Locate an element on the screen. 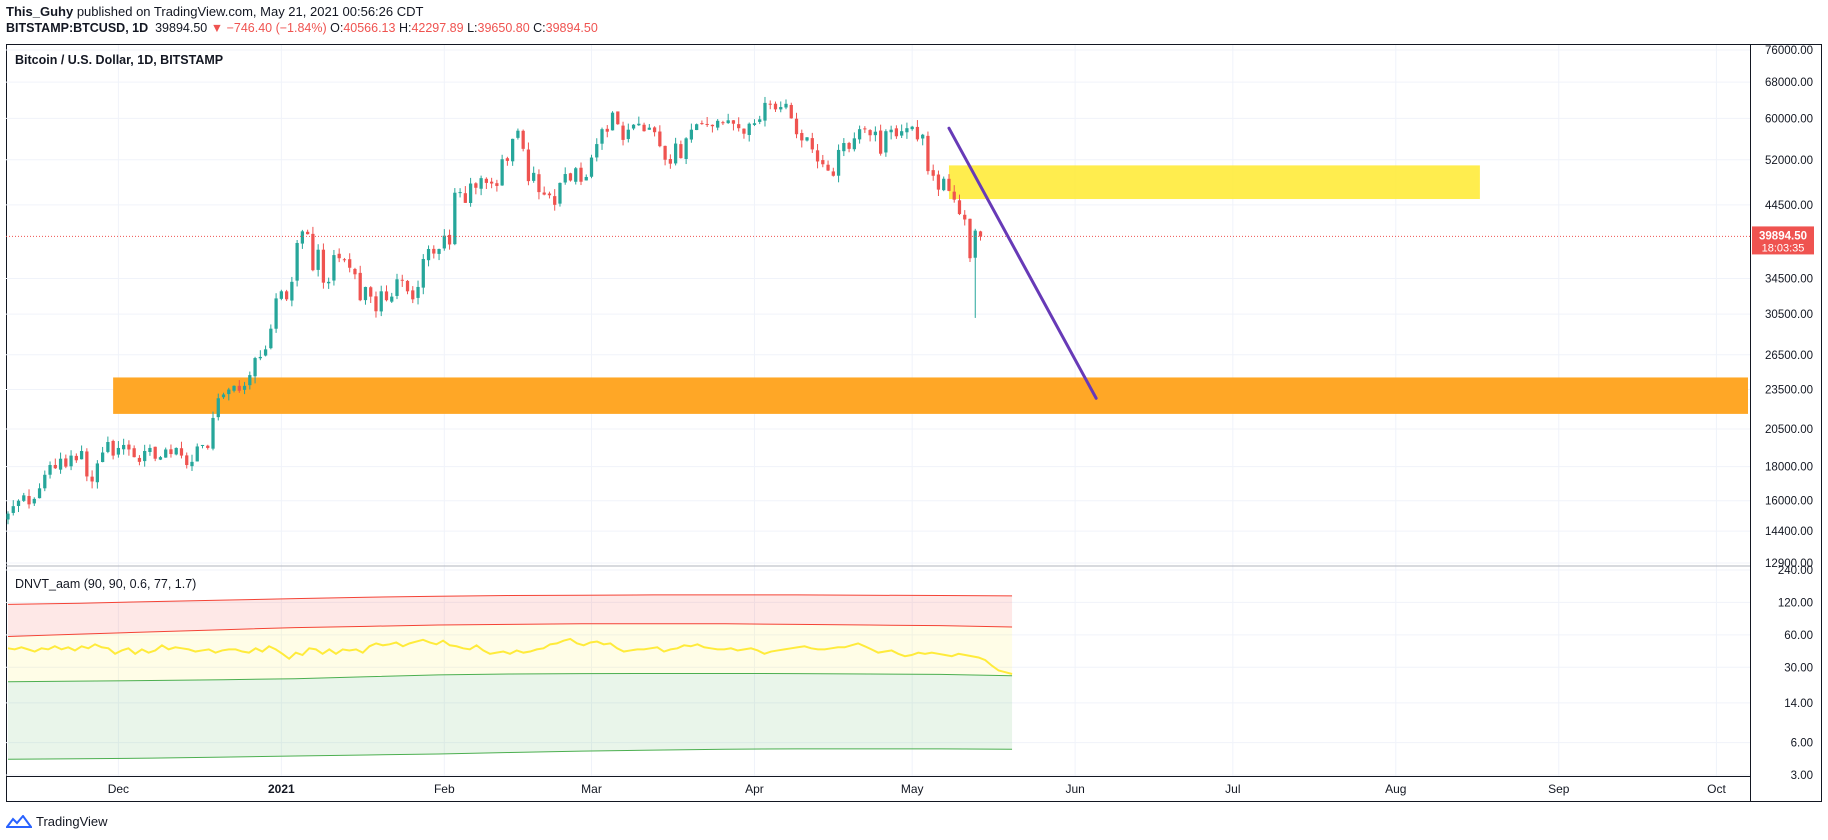 This screenshot has height=840, width=1828. time-axis: Dec 2021 Feb Mar Apr May Jun Jul Aug Sep Oct is located at coordinates (917, 789).